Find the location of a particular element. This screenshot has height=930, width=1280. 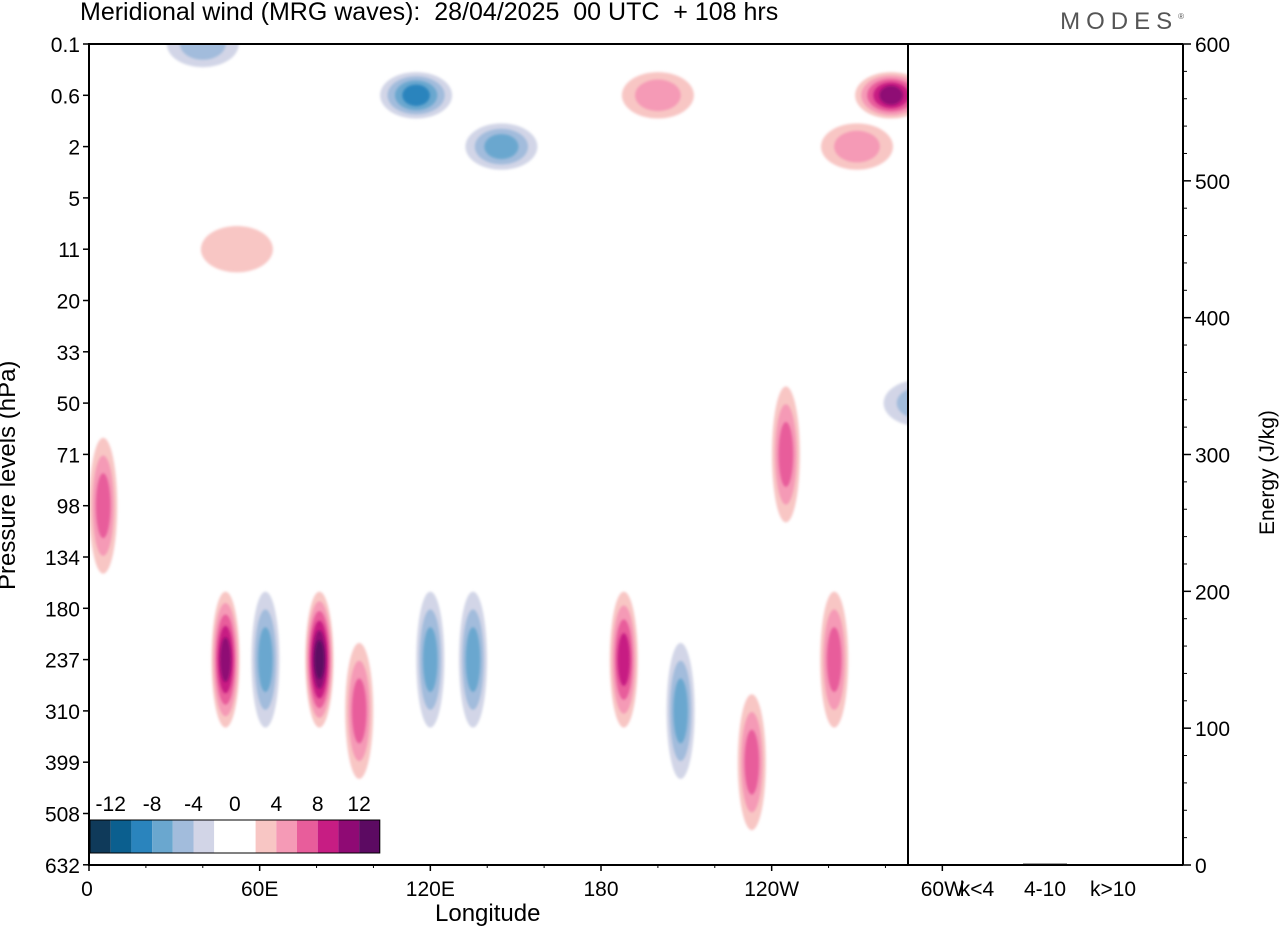

energy-tick-label: 200 is located at coordinates (1212, 592).